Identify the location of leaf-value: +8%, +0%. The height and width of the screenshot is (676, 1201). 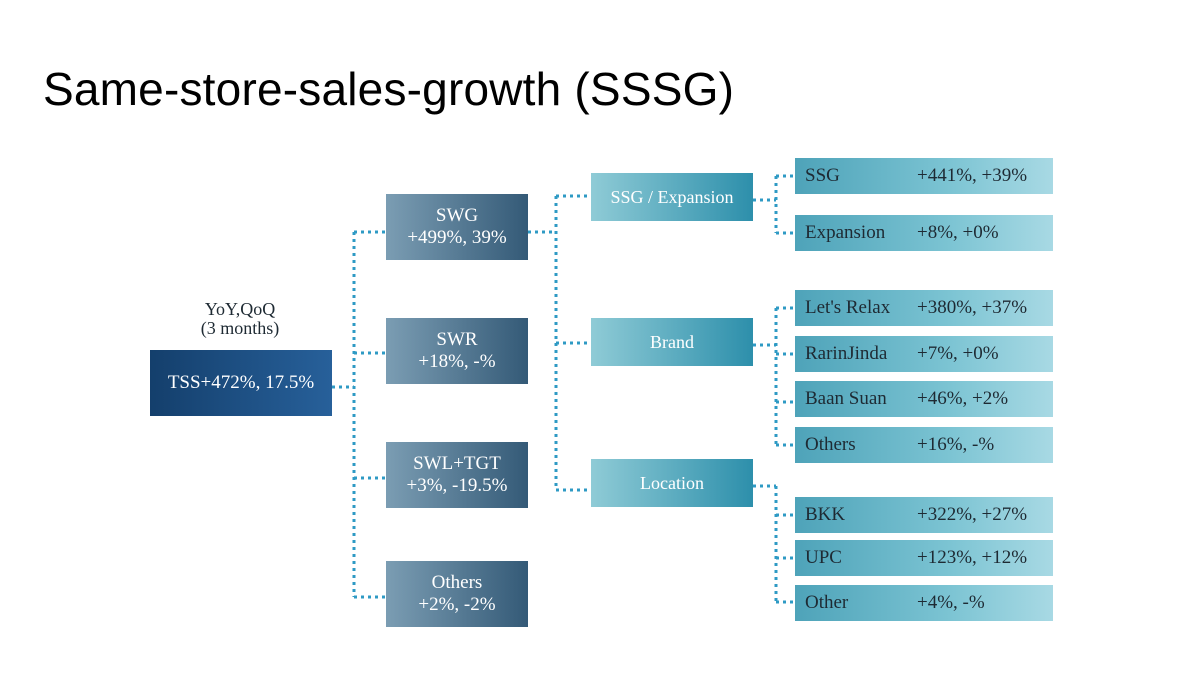
(958, 232).